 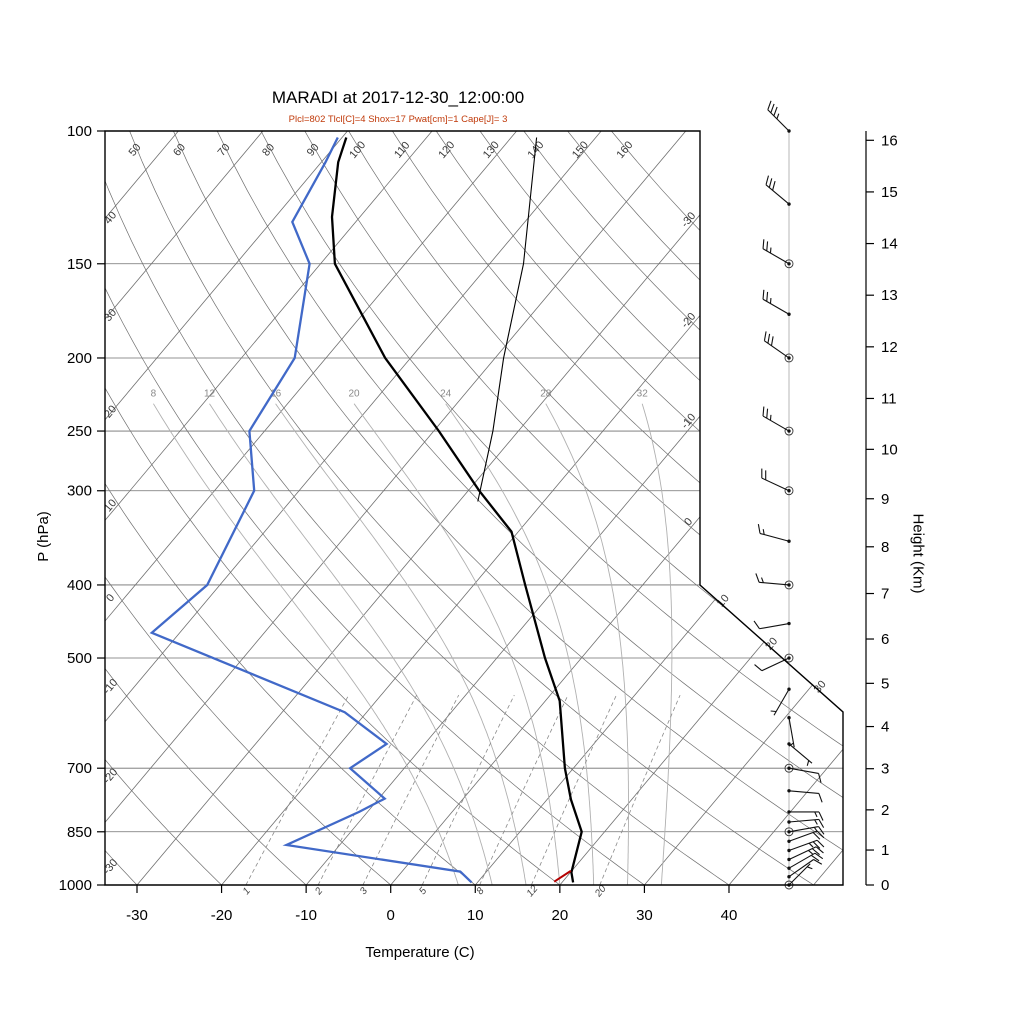 What do you see at coordinates (420, 952) in the screenshot?
I see `temperature-axis-title: Temperature (C)` at bounding box center [420, 952].